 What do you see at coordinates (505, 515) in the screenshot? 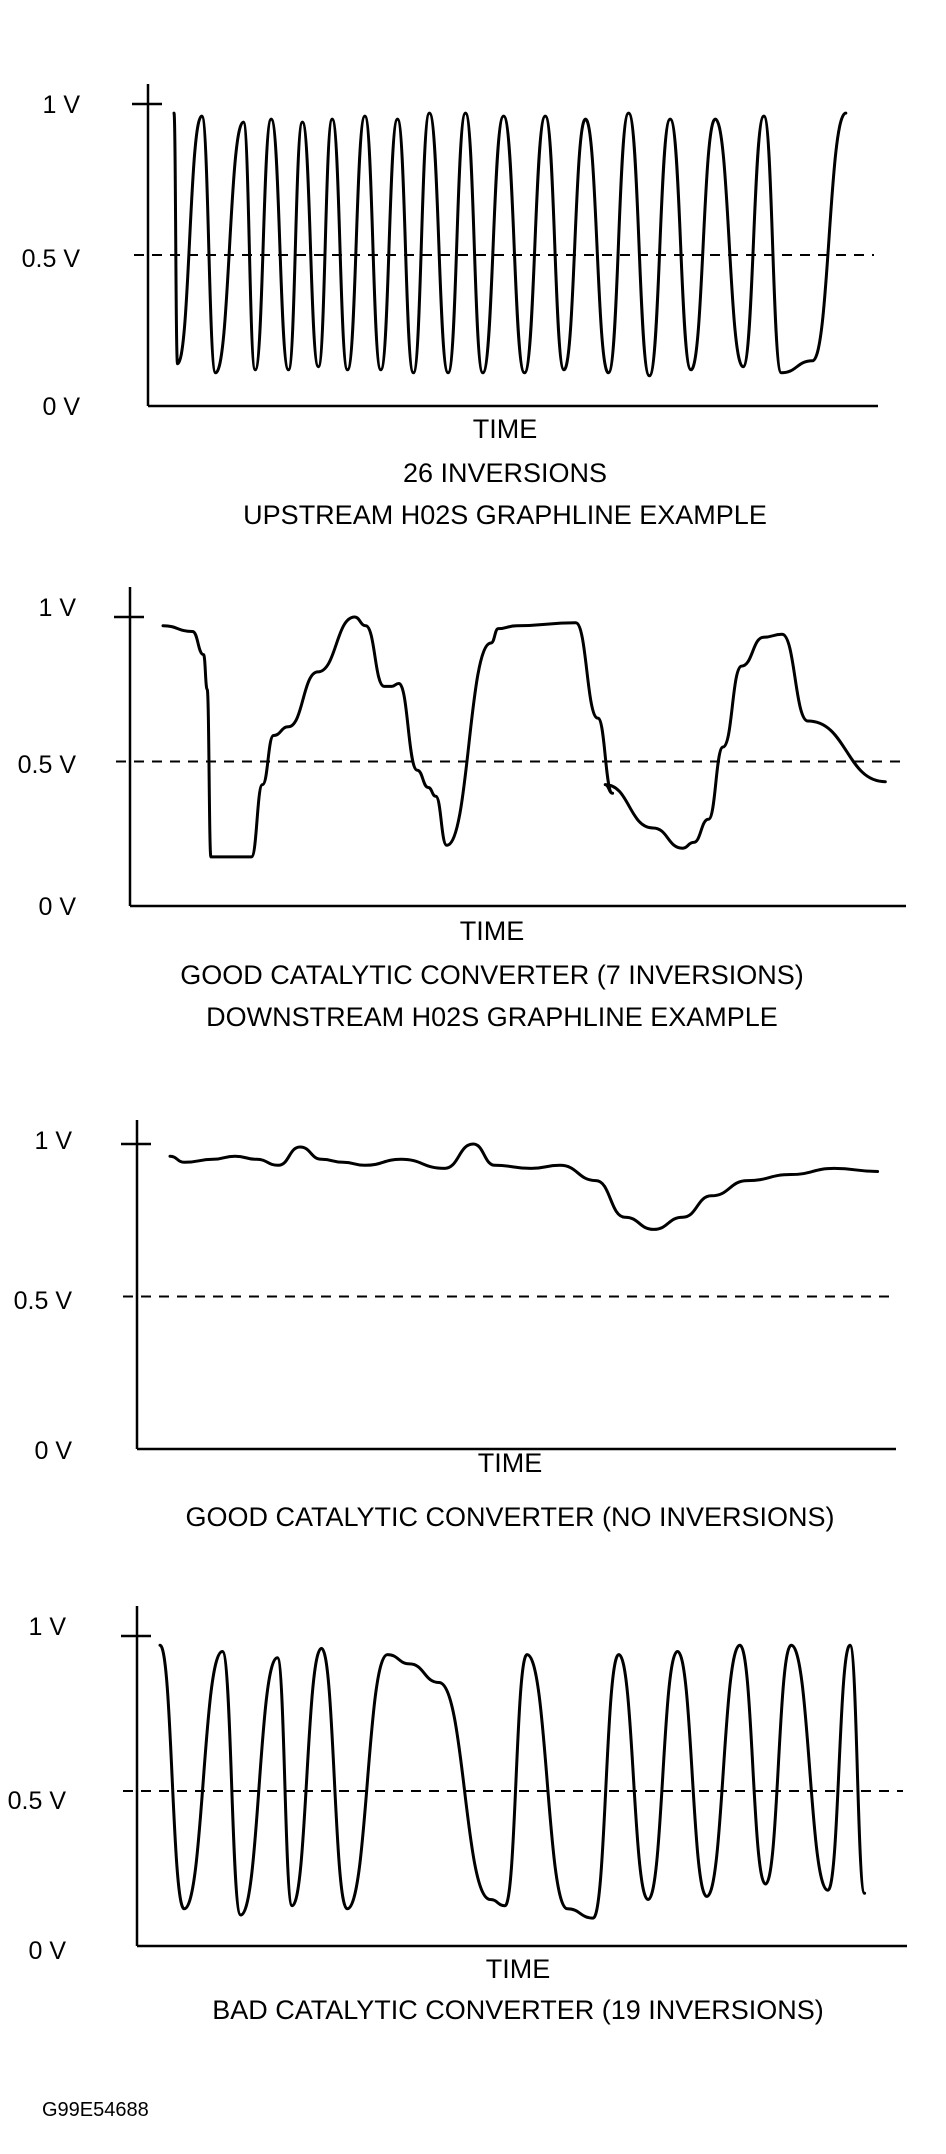
I see `chart-title: UPSTREAM H02S GRAPHLINE EXAMPLE` at bounding box center [505, 515].